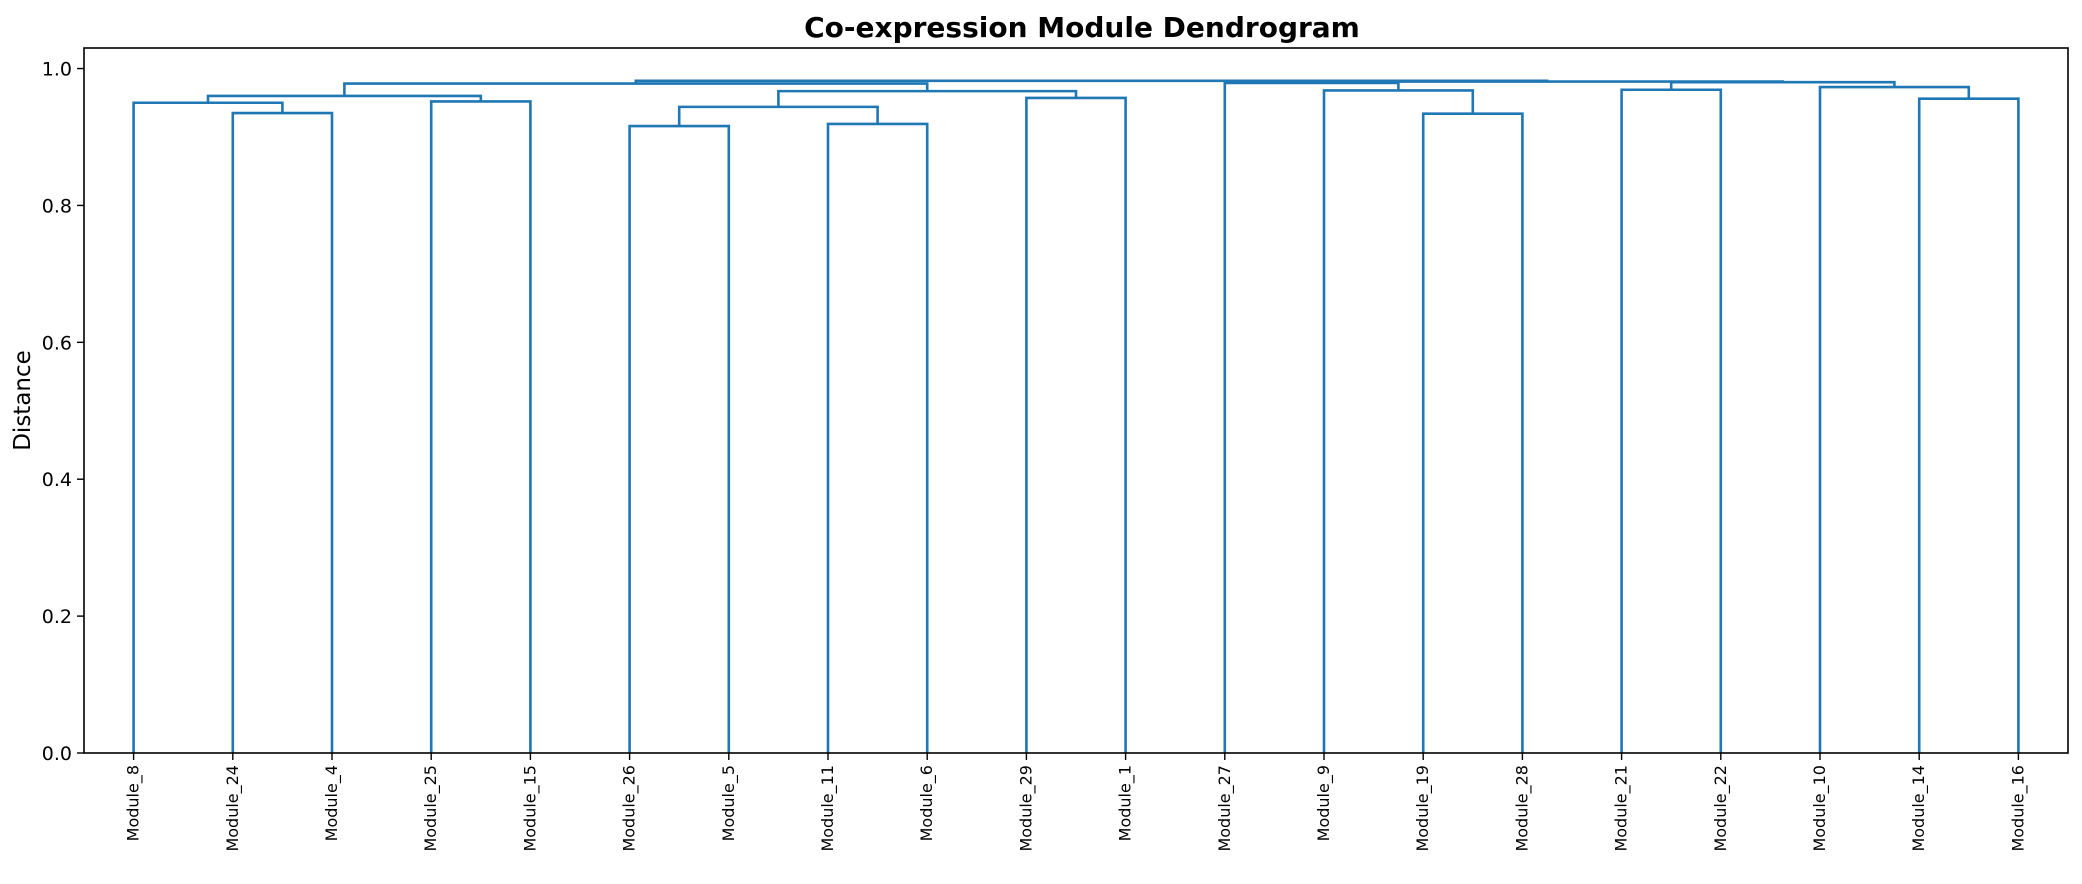 The height and width of the screenshot is (884, 2082). I want to click on leaf-label: Module_21, so click(1622, 808).